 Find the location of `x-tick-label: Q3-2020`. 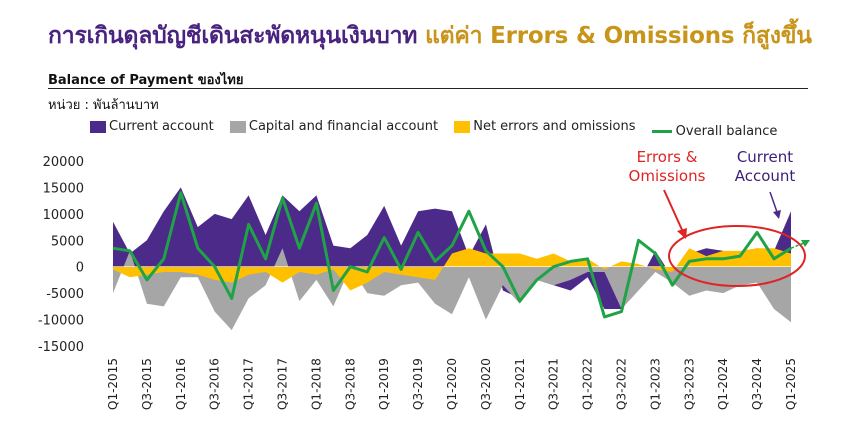

x-tick-label: Q3-2020 is located at coordinates (486, 384).